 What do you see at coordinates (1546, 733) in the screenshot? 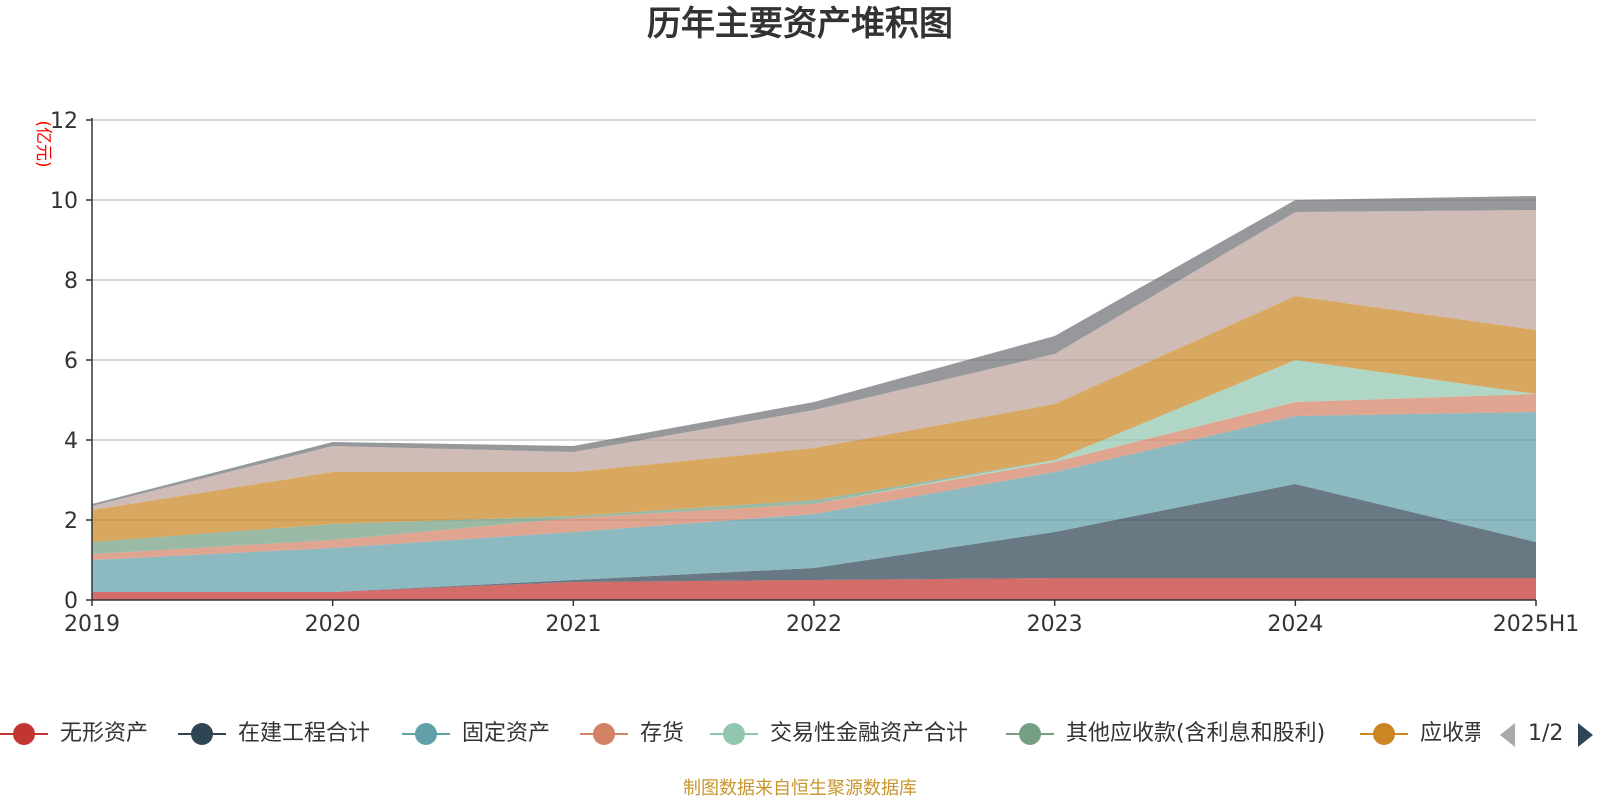
I see `legend-page-indicator: 1/2` at bounding box center [1546, 733].